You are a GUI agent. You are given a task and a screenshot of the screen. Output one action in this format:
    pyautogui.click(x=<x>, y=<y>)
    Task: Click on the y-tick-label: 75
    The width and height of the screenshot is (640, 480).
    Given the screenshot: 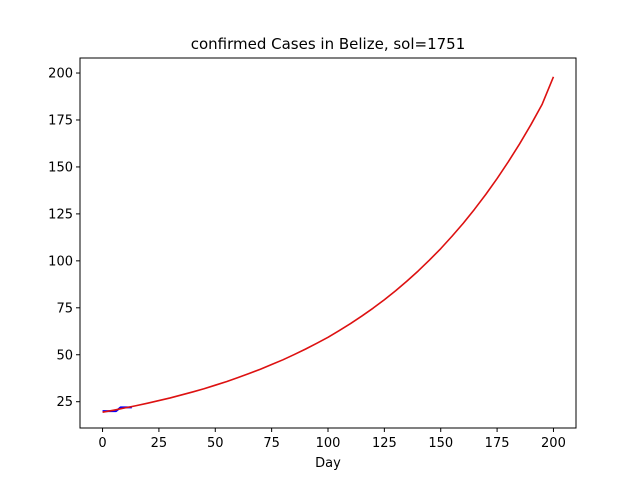 What is the action you would take?
    pyautogui.click(x=64, y=308)
    